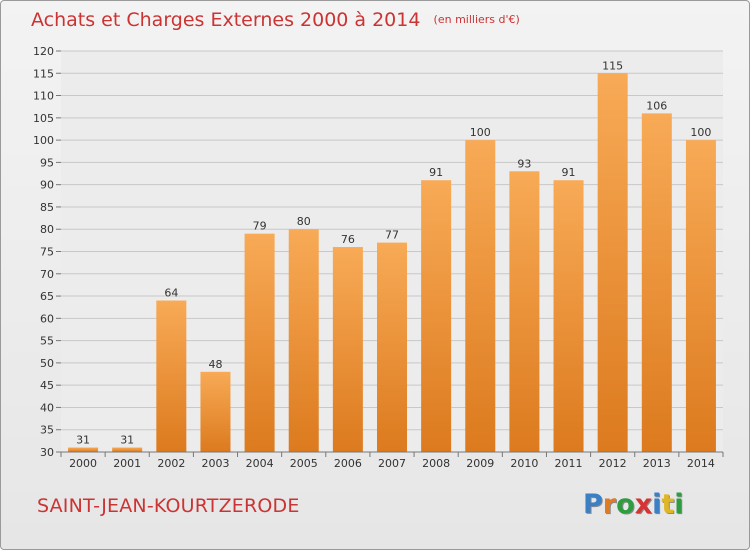 This screenshot has height=550, width=750. I want to click on bar-2003, so click(215, 411).